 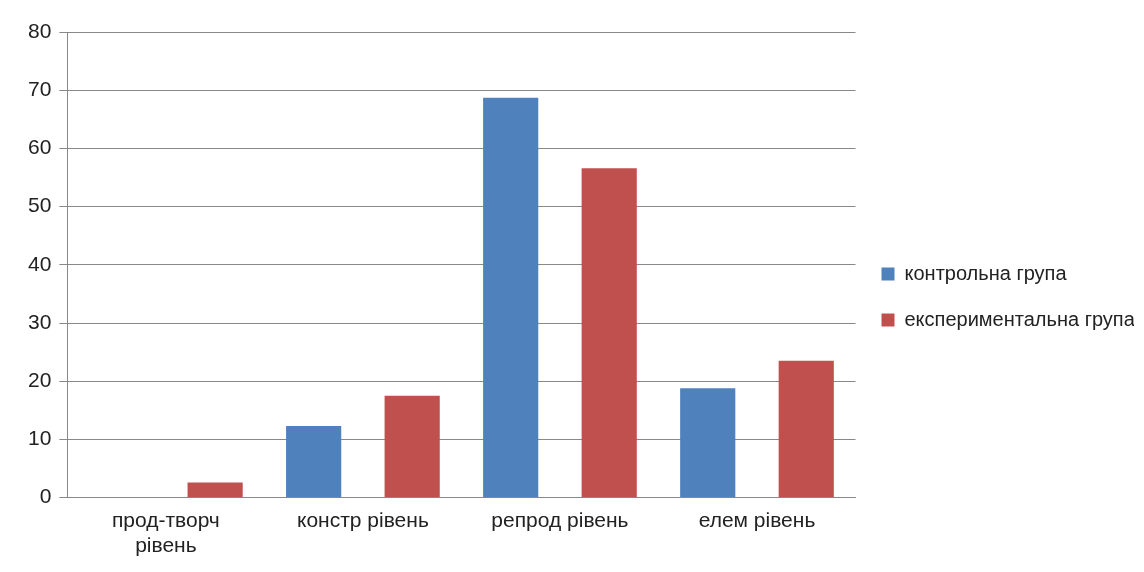 I want to click on y-tick-label: 60, so click(x=40, y=147).